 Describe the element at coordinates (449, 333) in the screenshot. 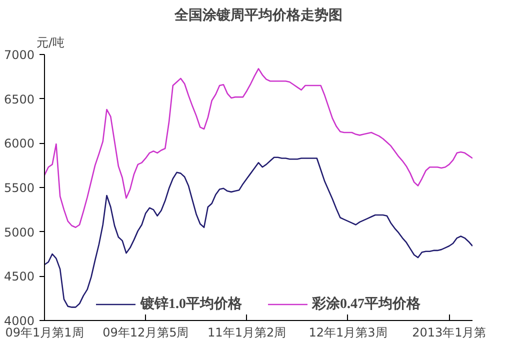

I see `x-tick-label: 2013年1月第` at that location.